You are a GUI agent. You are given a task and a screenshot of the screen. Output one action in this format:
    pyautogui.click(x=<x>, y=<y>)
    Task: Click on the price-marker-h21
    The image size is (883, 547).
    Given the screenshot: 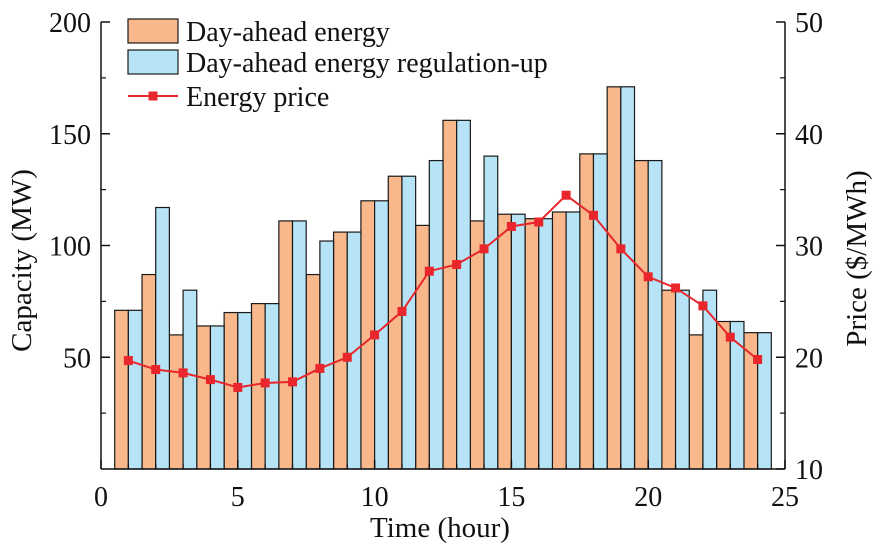 What is the action you would take?
    pyautogui.click(x=676, y=288)
    